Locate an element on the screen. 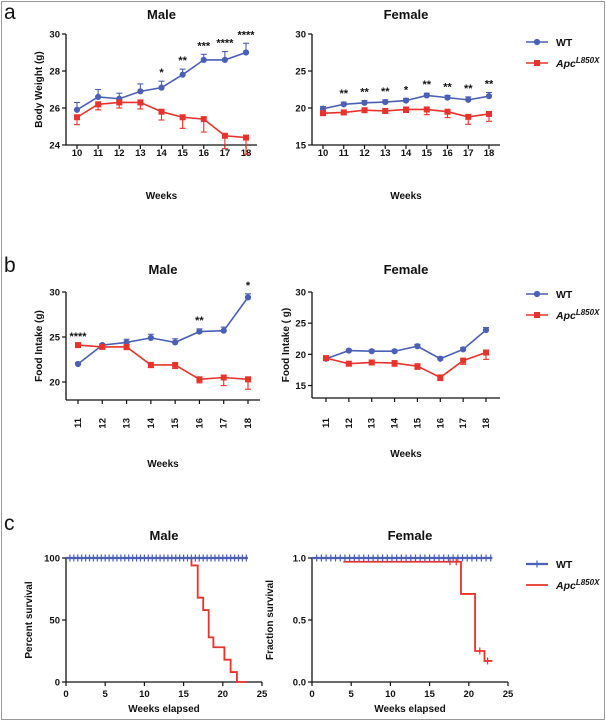  y-tick-label: 20 is located at coordinates (300, 109).